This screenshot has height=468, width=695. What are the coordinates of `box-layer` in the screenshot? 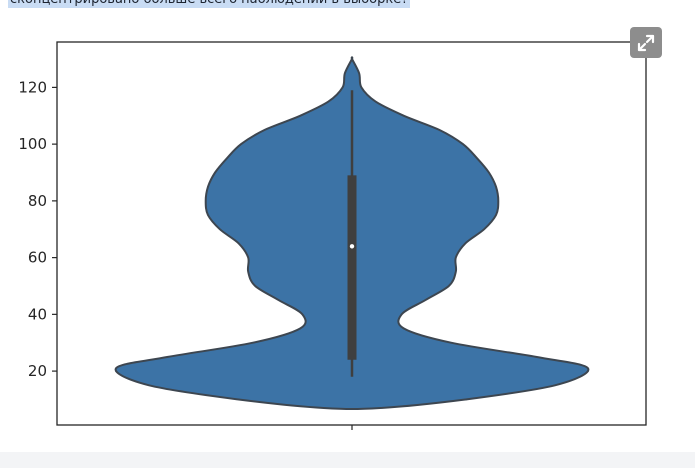 It's located at (352, 233).